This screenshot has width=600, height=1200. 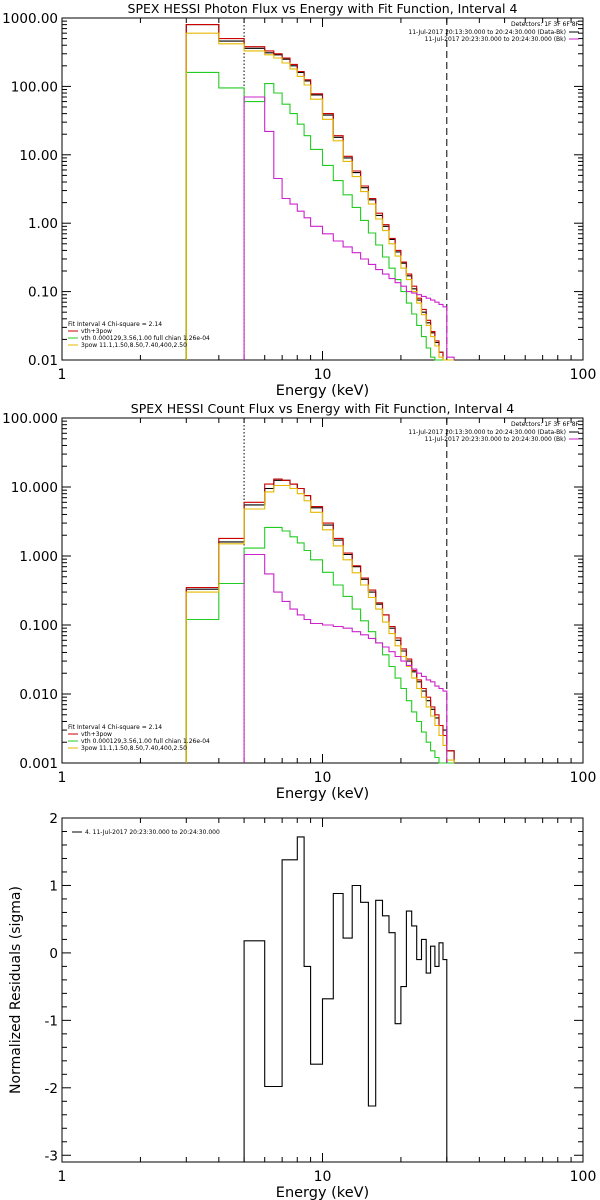 I want to click on y-tick-label: 0, so click(x=53, y=954).